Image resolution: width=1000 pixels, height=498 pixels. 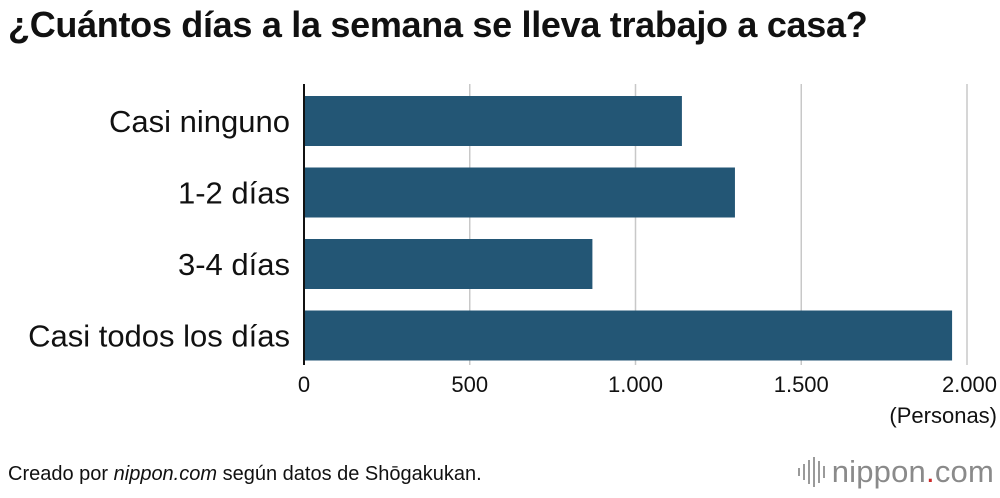 I want to click on nippon-logo-icon, so click(x=811, y=472).